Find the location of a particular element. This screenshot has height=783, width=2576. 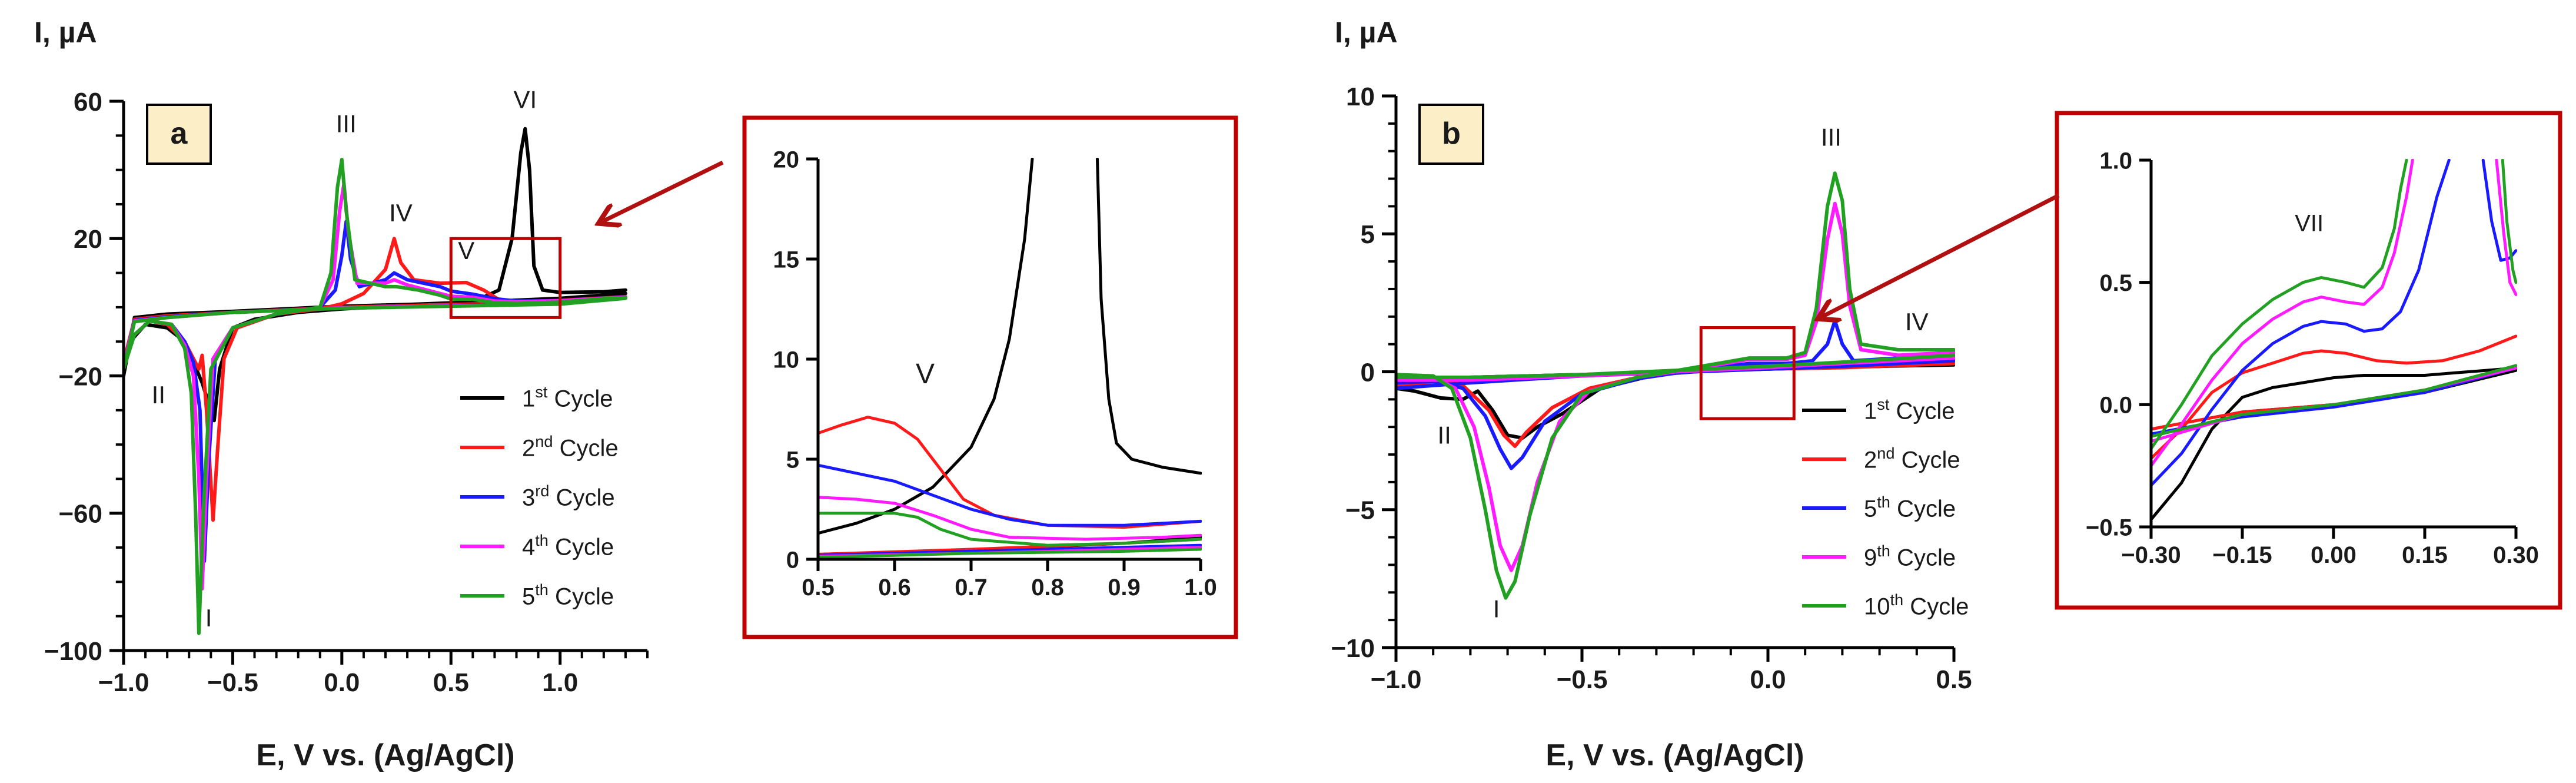

legend-label-base: 1 is located at coordinates (528, 399).